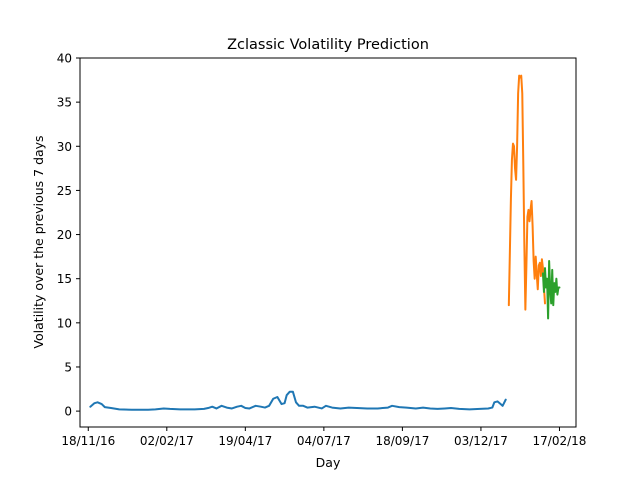 The image size is (640, 480). What do you see at coordinates (560, 441) in the screenshot?
I see `x-tick-label: 17/02/18` at bounding box center [560, 441].